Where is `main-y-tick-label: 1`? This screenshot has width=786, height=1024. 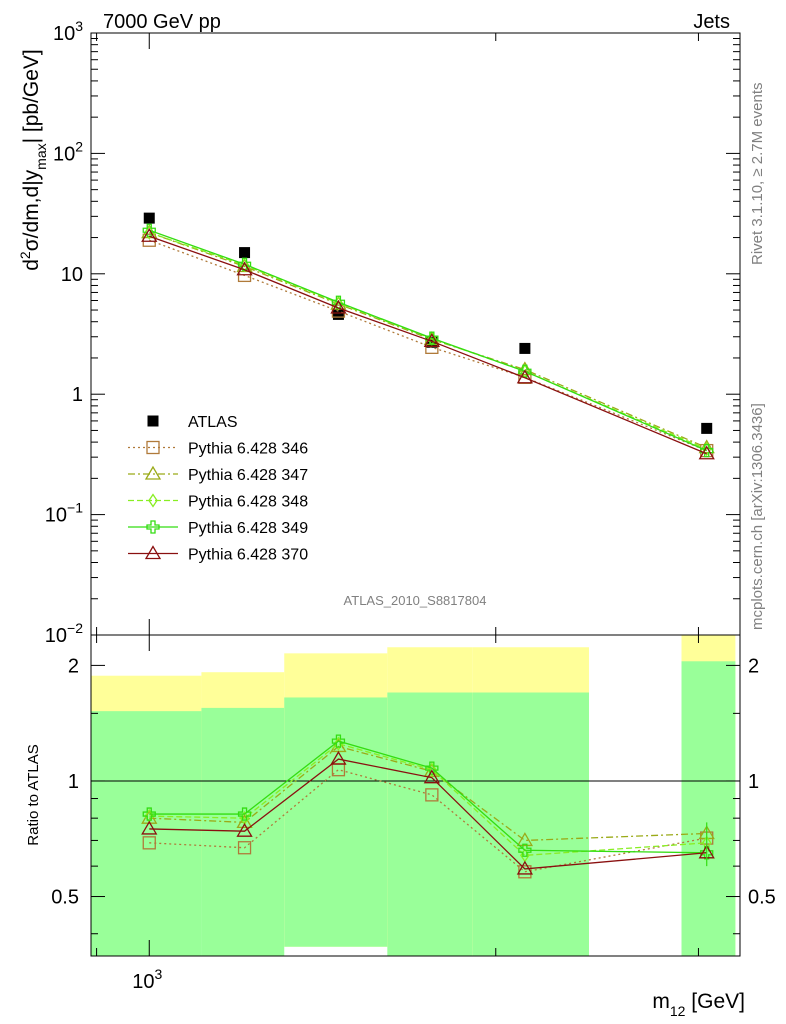 main-y-tick-label: 1 is located at coordinates (77, 395).